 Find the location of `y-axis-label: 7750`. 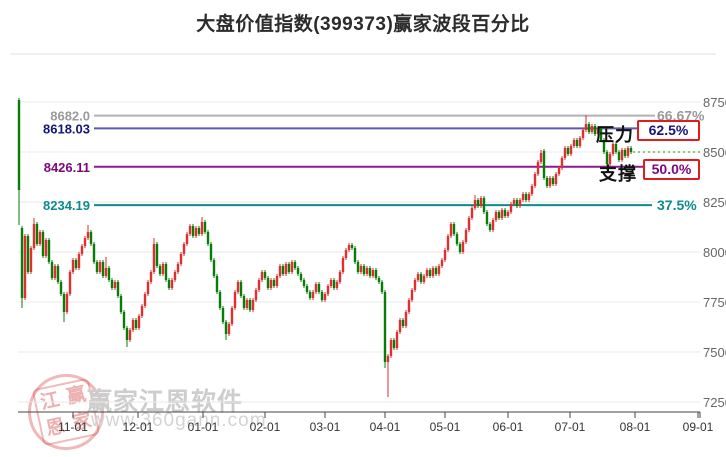

y-axis-label: 7750 is located at coordinates (714, 302).